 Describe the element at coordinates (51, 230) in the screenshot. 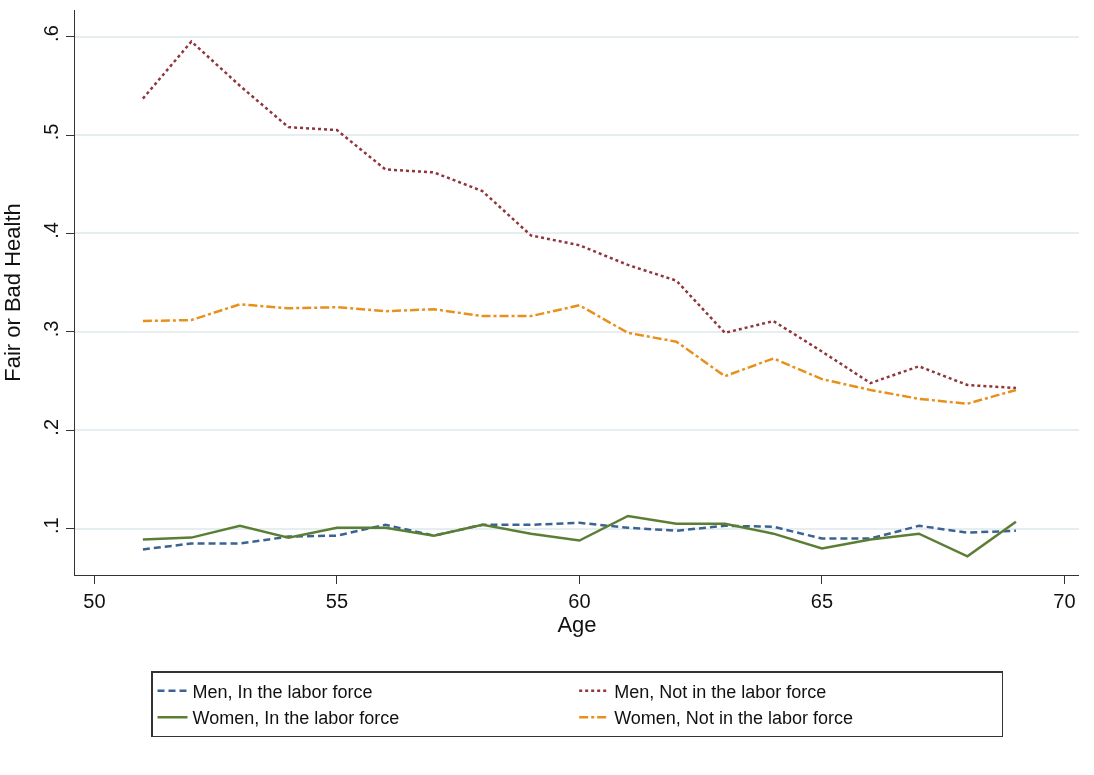

I see `y-tick-label: .4` at that location.